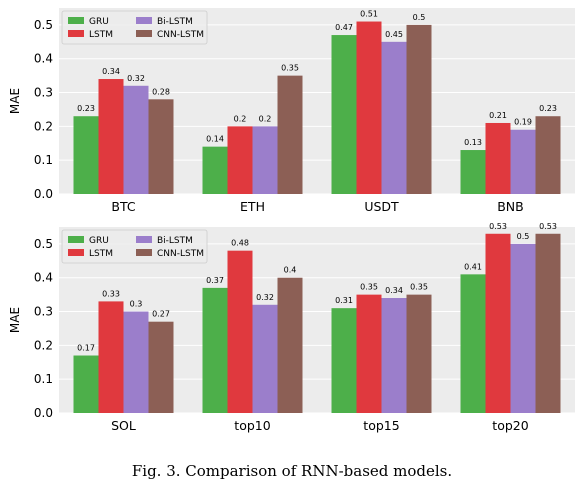 This screenshot has height=489, width=584. Describe the element at coordinates (369, 108) in the screenshot. I see `bar-lstm-usdt` at that location.